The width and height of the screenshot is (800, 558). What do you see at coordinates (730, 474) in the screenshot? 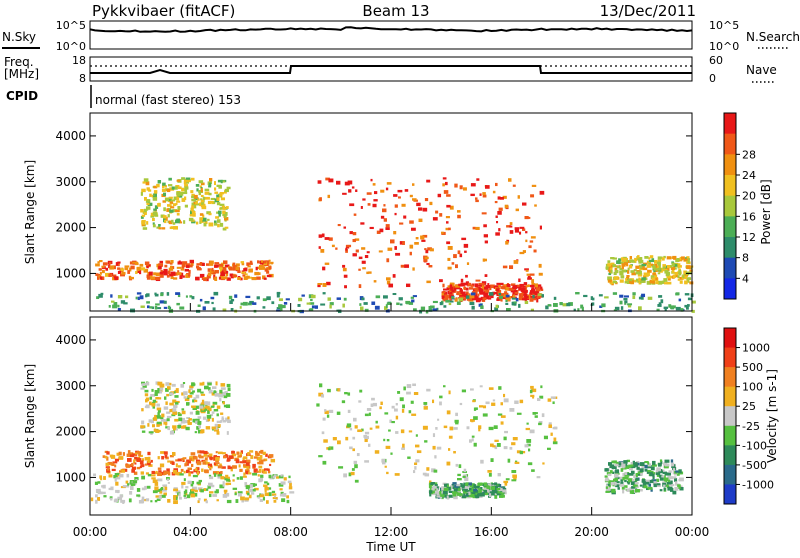
I see `velocity-colorbar-segment` at bounding box center [730, 474].